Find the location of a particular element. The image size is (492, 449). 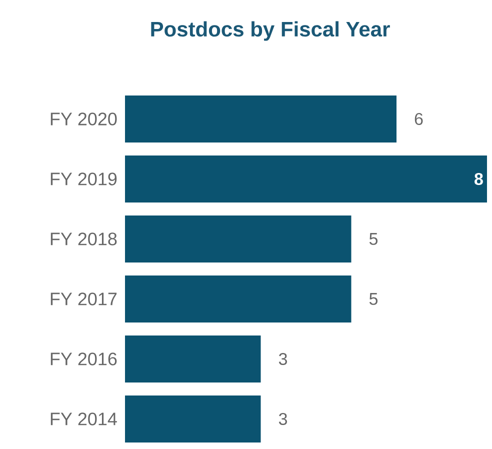

data-label: 8 is located at coordinates (478, 179).